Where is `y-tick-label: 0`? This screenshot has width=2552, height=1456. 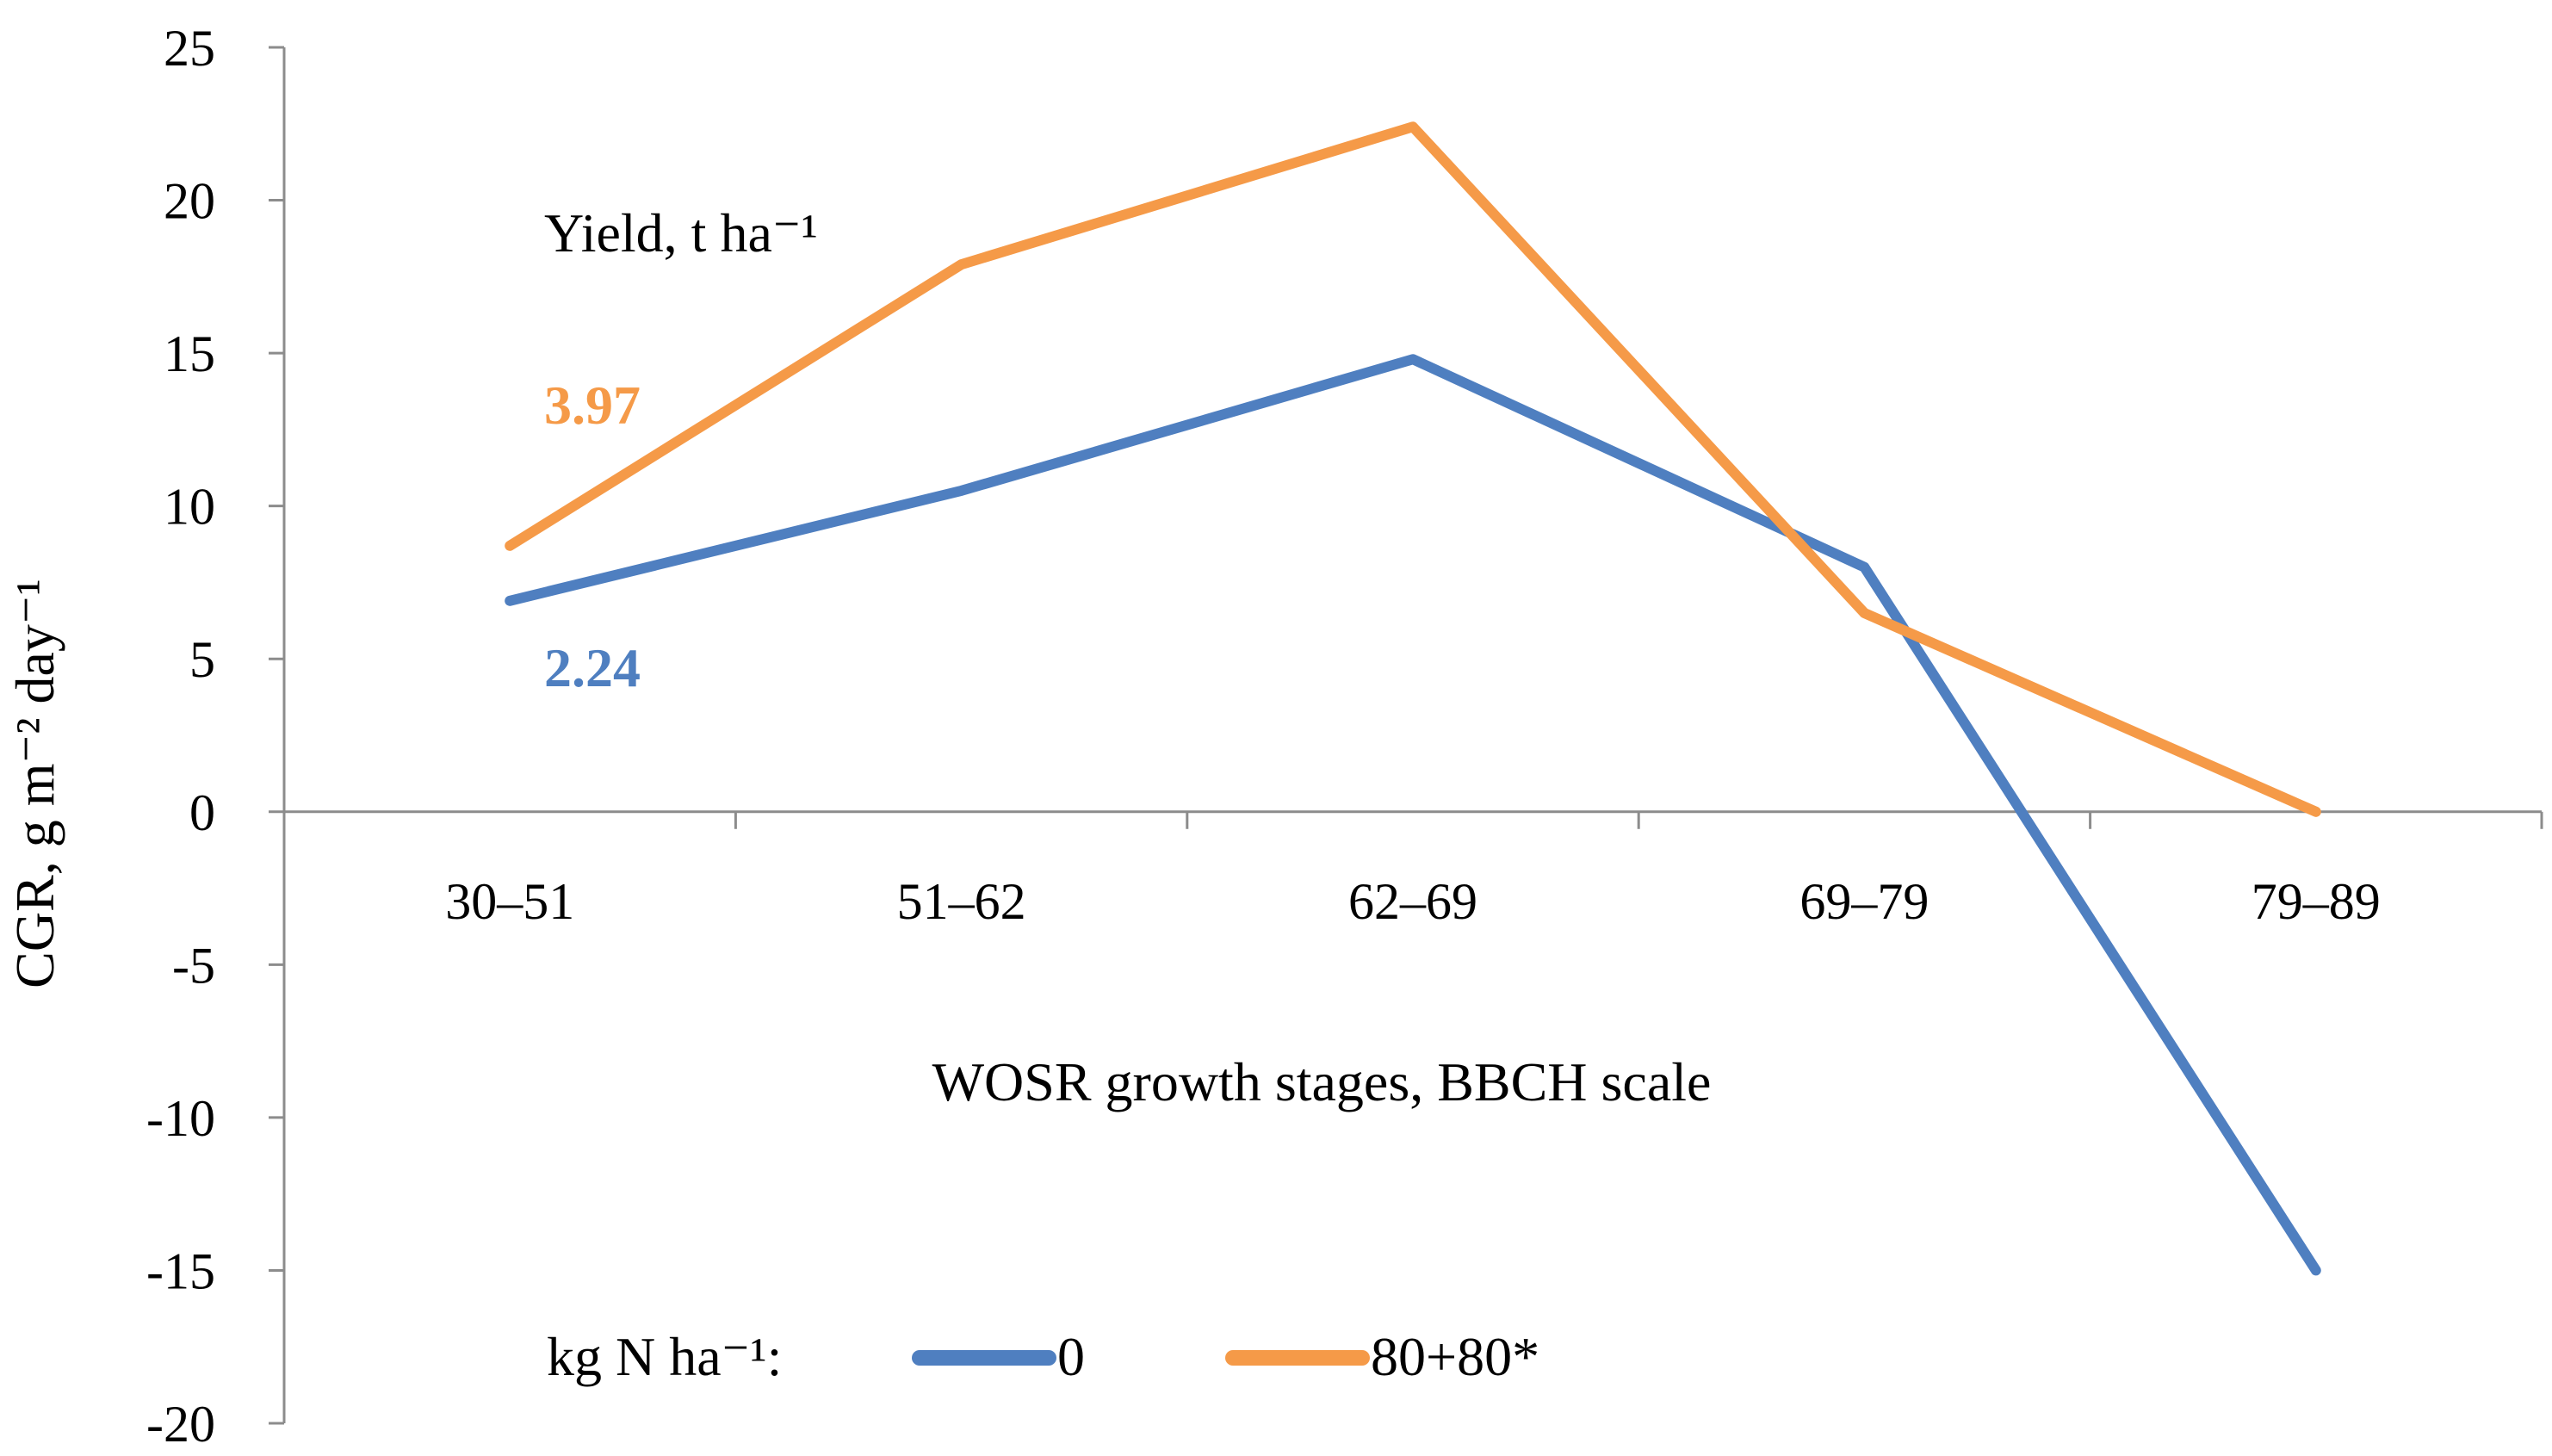
y-tick-label: 0 is located at coordinates (202, 813).